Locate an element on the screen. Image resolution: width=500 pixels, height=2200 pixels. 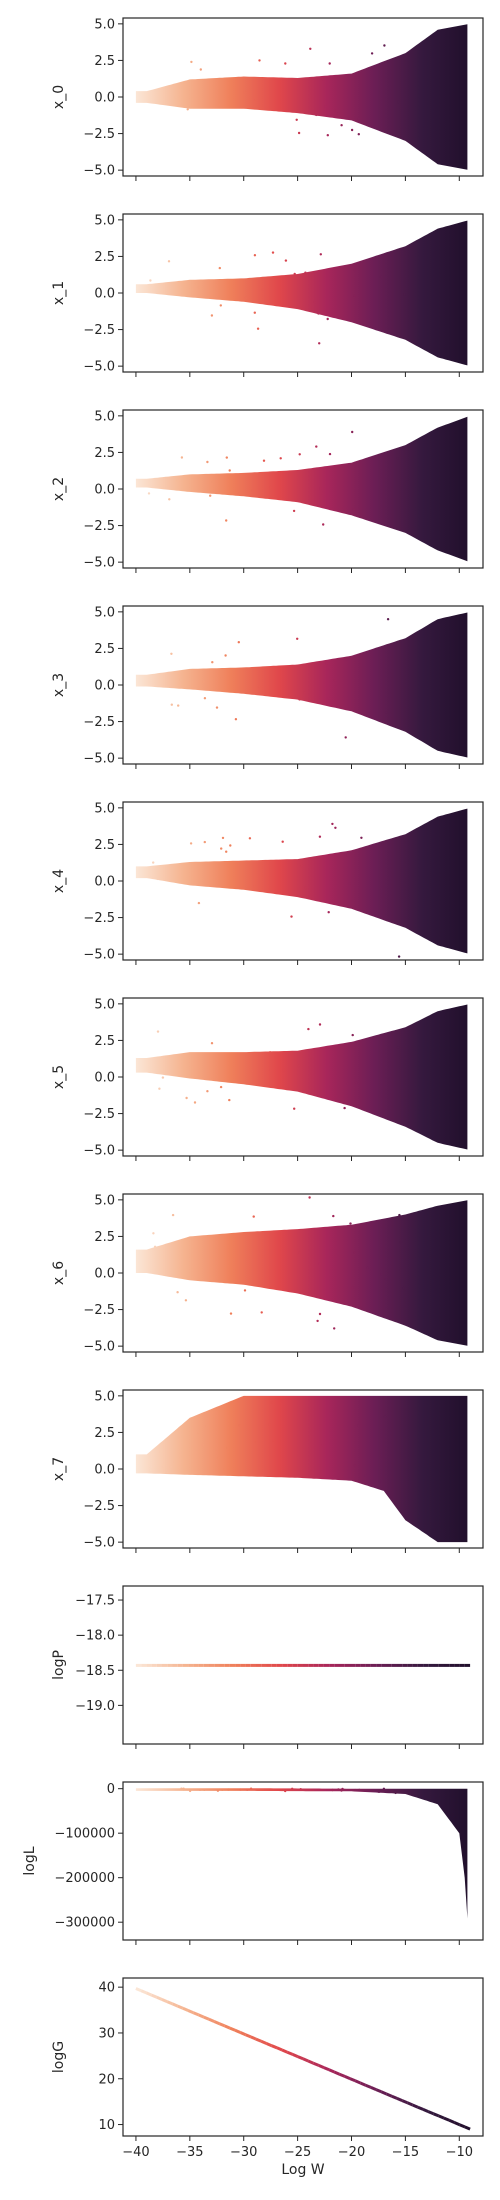
y-tick-label: 0.0 is located at coordinates (104, 1274).